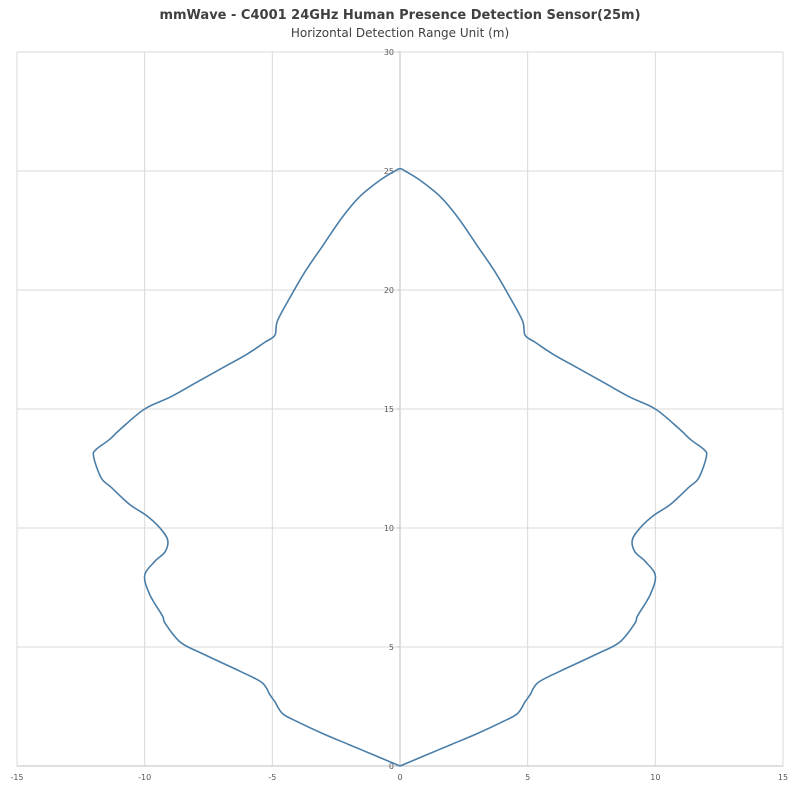  Describe the element at coordinates (389, 290) in the screenshot. I see `y-tick-label: 20` at that location.